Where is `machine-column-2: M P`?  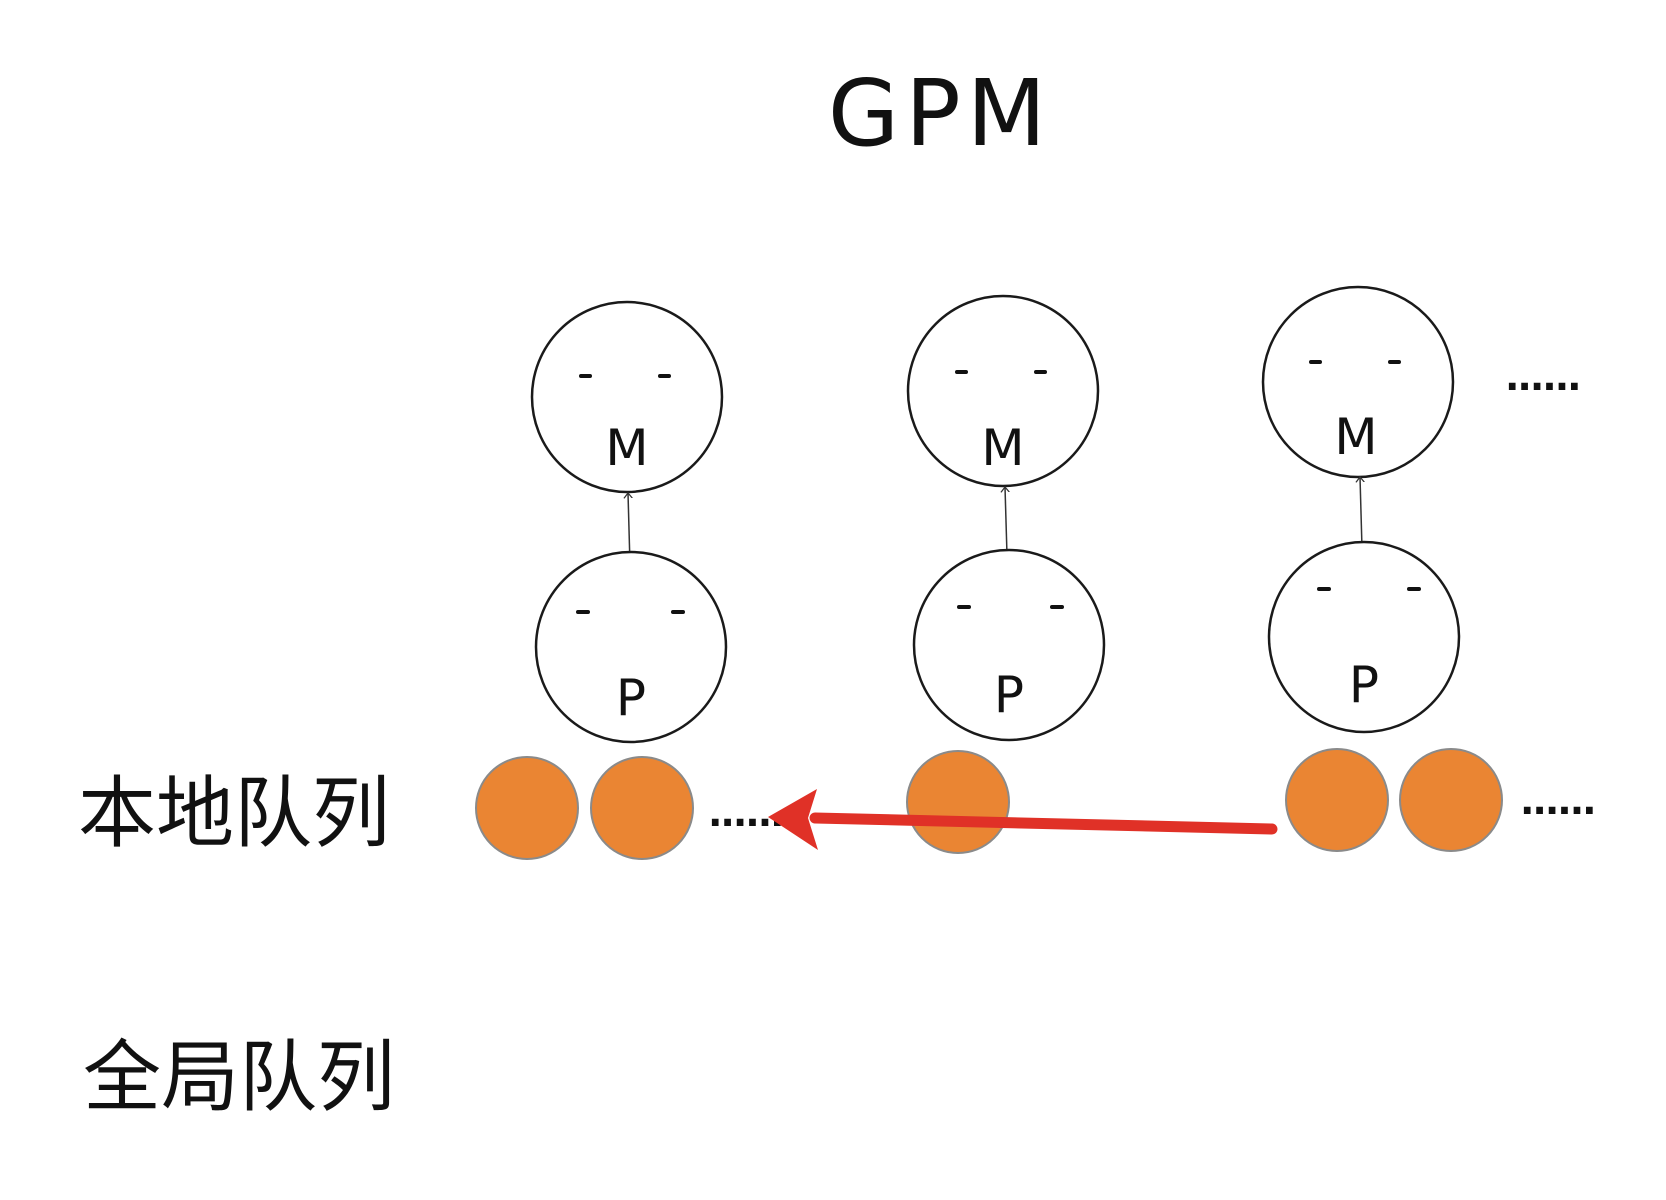 machine-column-2: M P is located at coordinates (1006, 518).